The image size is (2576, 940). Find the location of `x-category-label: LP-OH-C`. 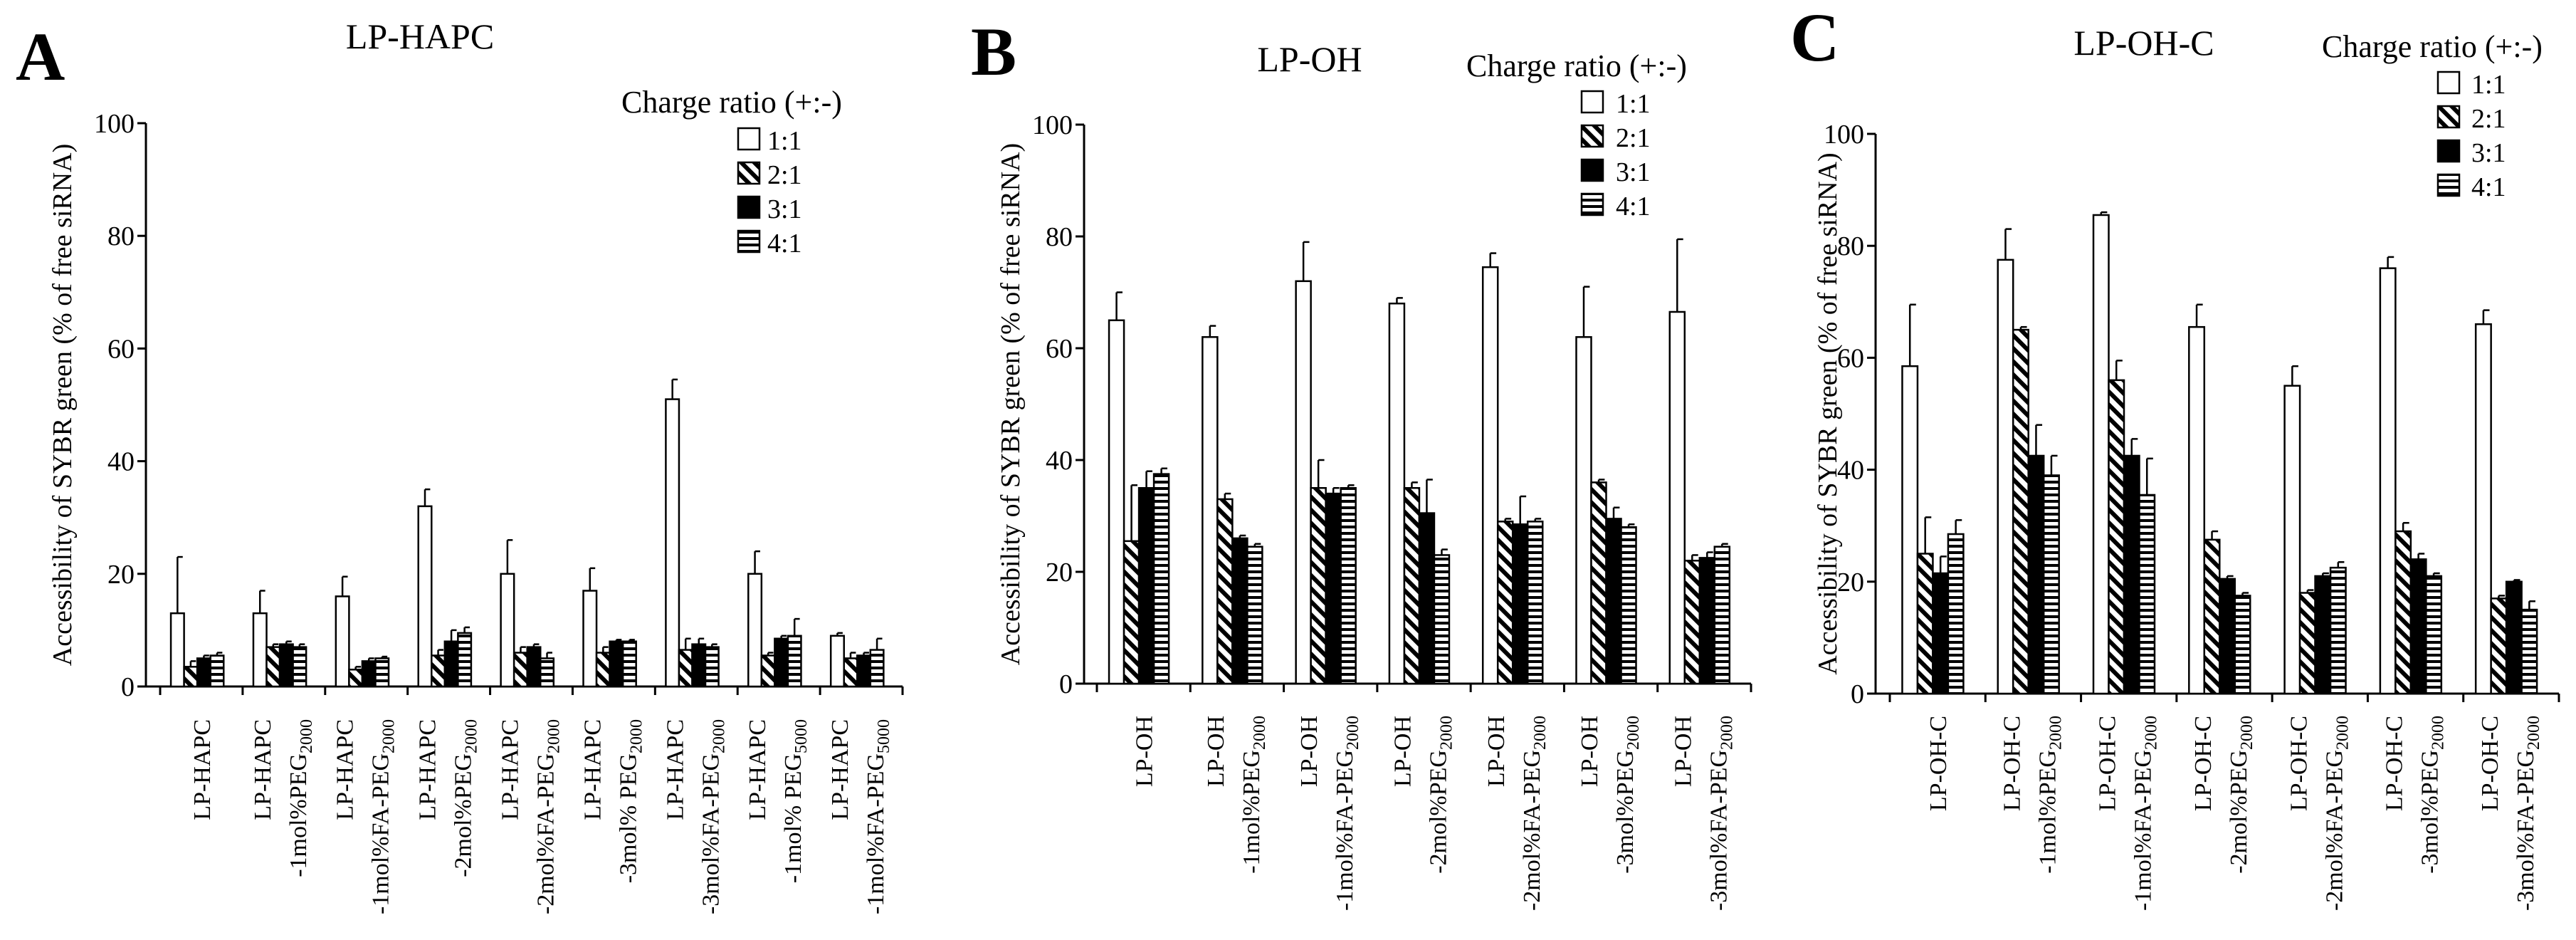

x-category-label: LP-OH-C is located at coordinates (1938, 764).